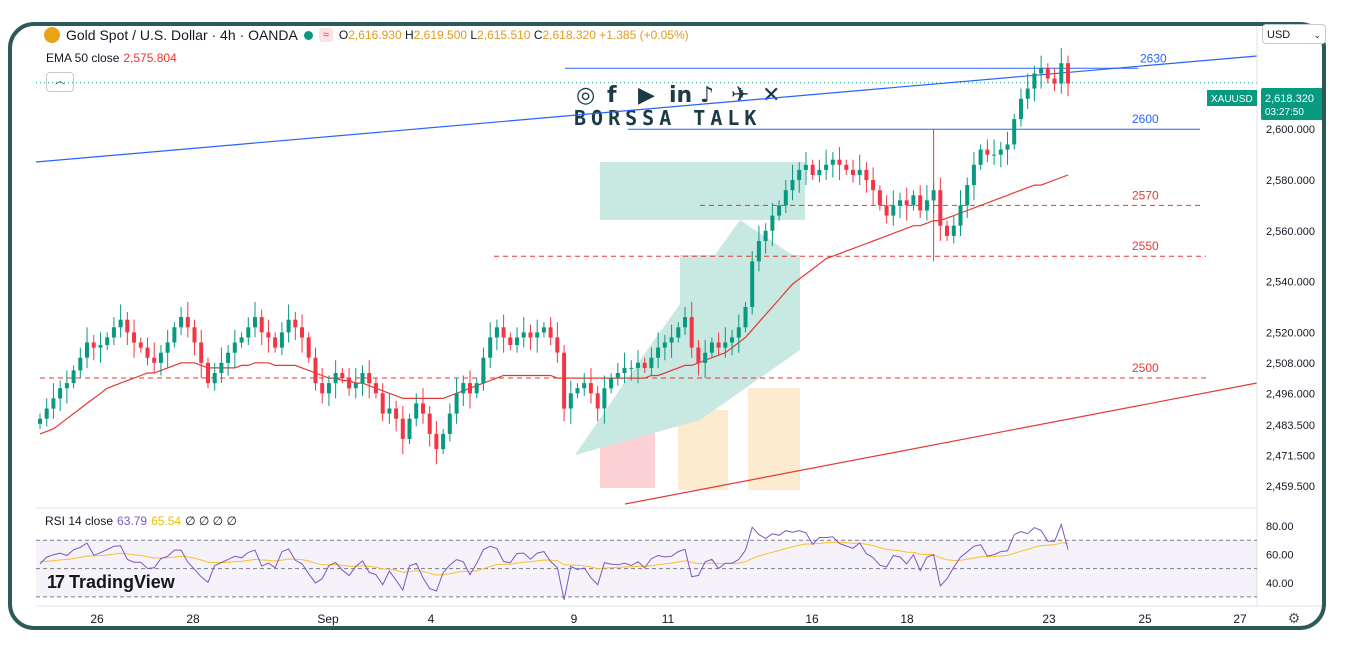  What do you see at coordinates (1294, 618) in the screenshot?
I see `settings-gear-icon: ⚙` at bounding box center [1294, 618].